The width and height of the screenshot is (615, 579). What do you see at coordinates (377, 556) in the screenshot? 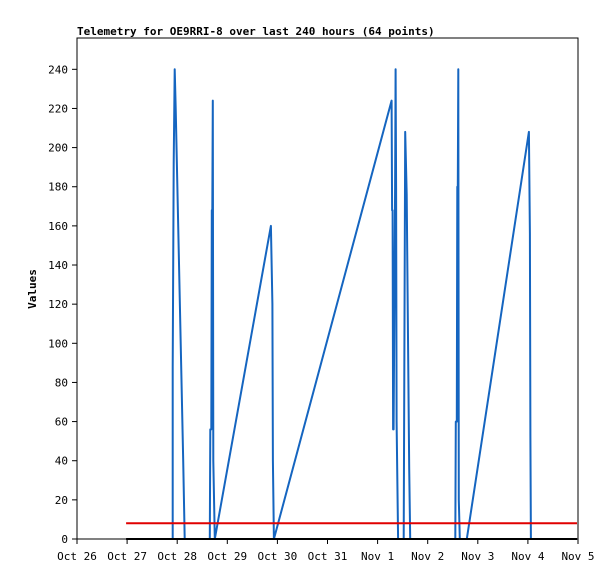
I see `x-tick-label: Nov 1` at bounding box center [377, 556].